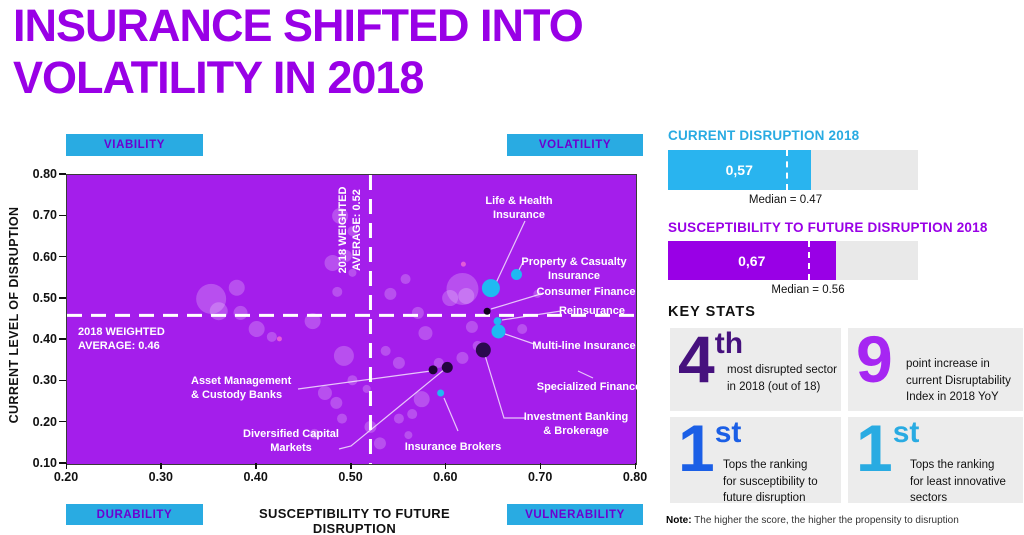 This screenshot has width=1024, height=535. I want to click on quadrant-text: VULNERABILITY, so click(575, 514).